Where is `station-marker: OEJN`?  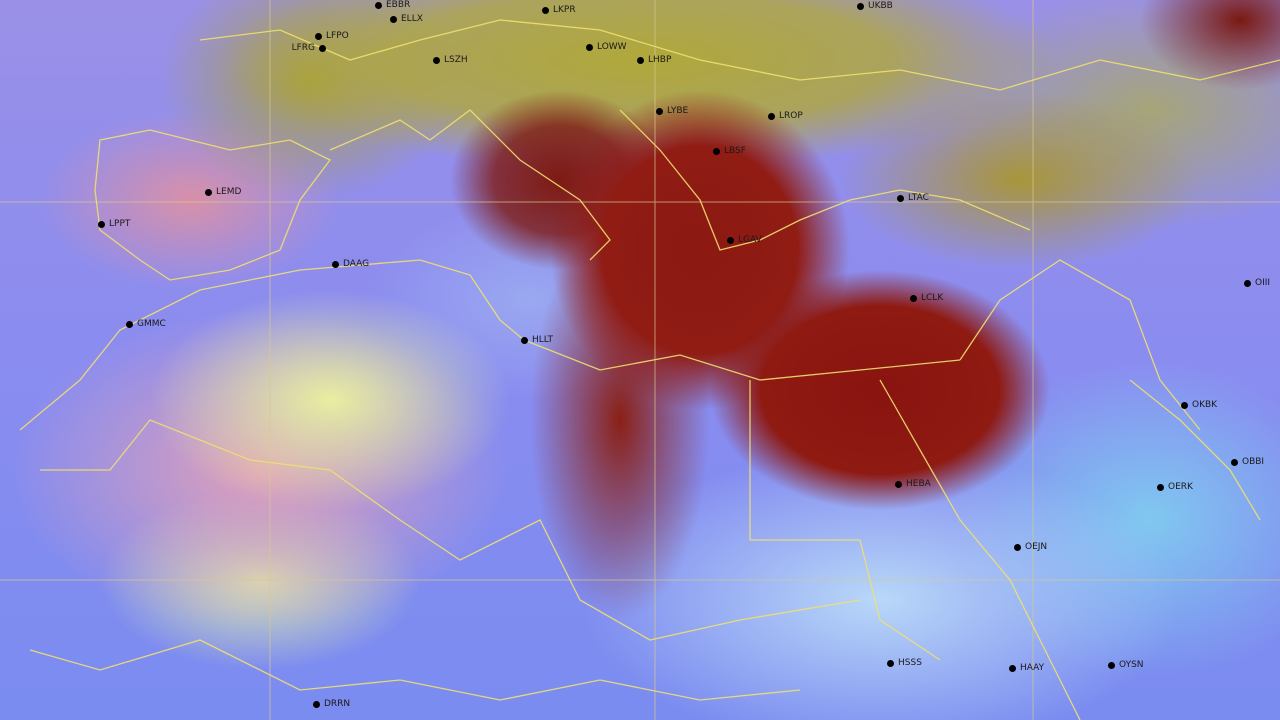
station-marker: OEJN is located at coordinates (1030, 547).